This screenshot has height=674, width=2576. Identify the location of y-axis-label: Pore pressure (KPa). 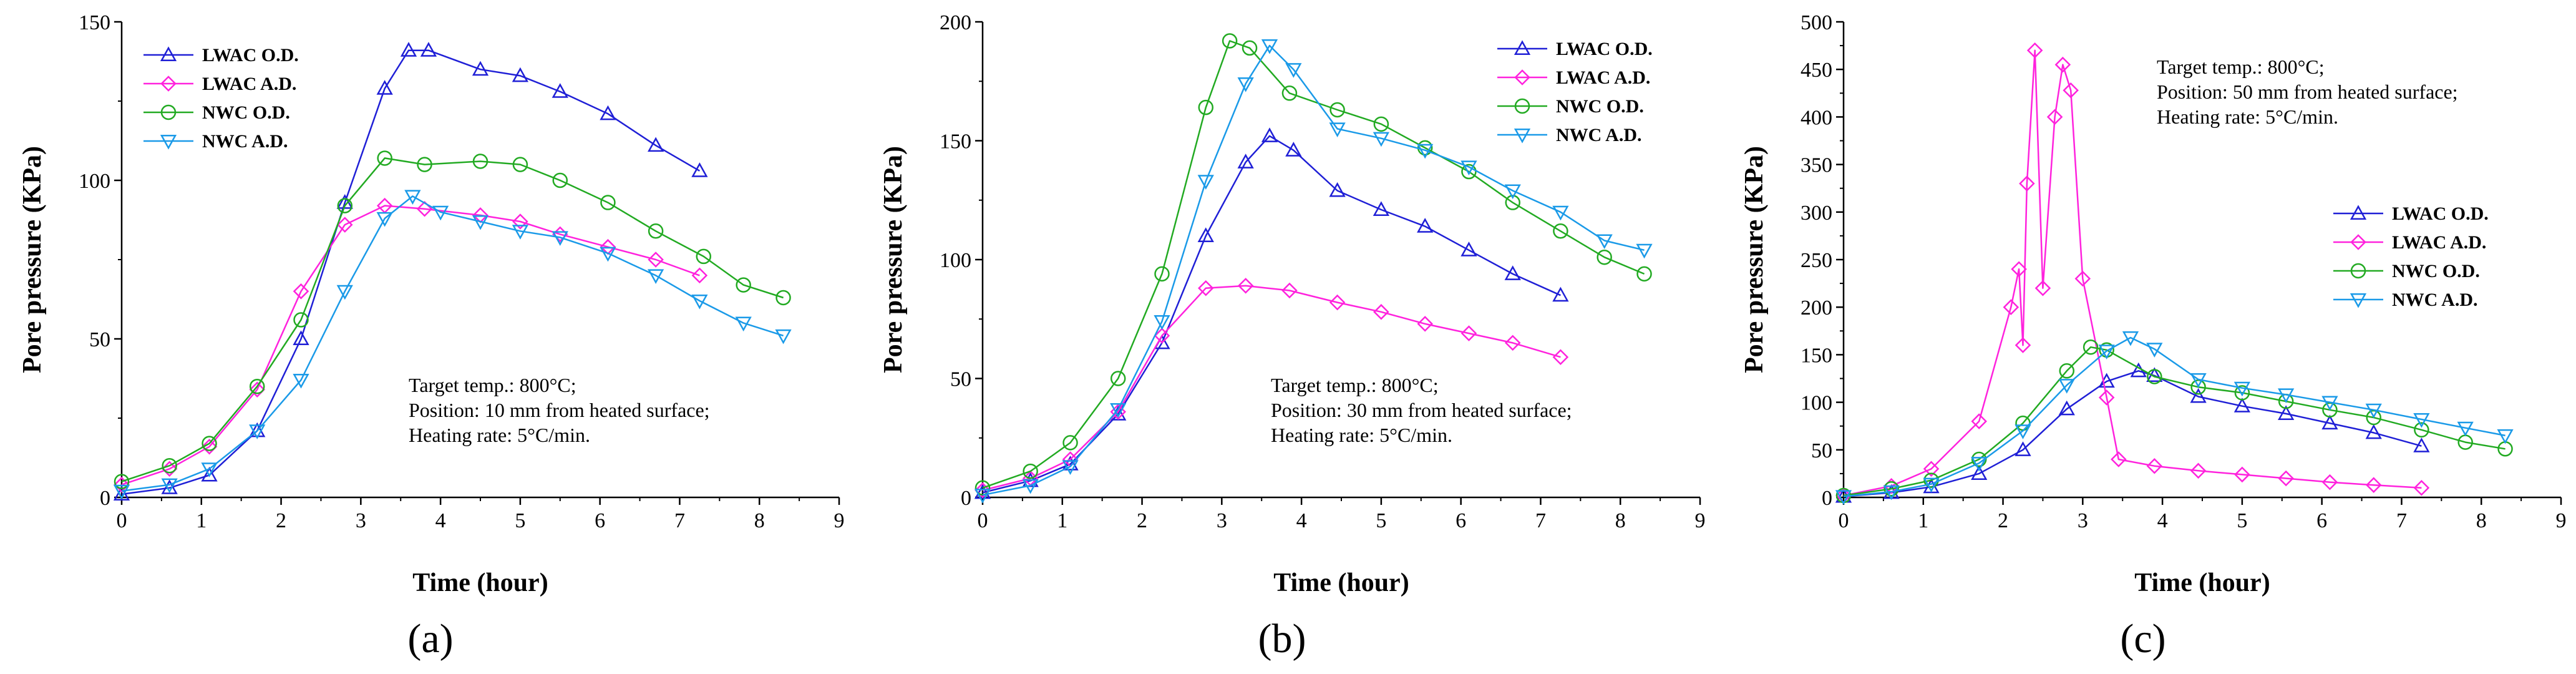
(893, 259).